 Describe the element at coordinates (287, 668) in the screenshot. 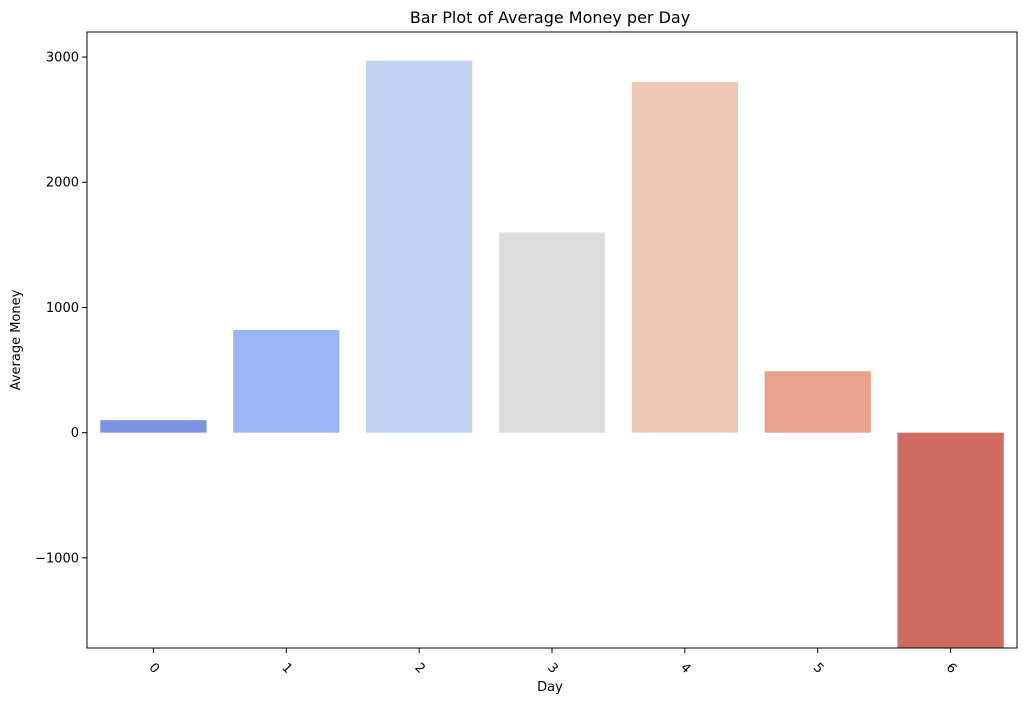

I see `x-tick-label: 1` at that location.